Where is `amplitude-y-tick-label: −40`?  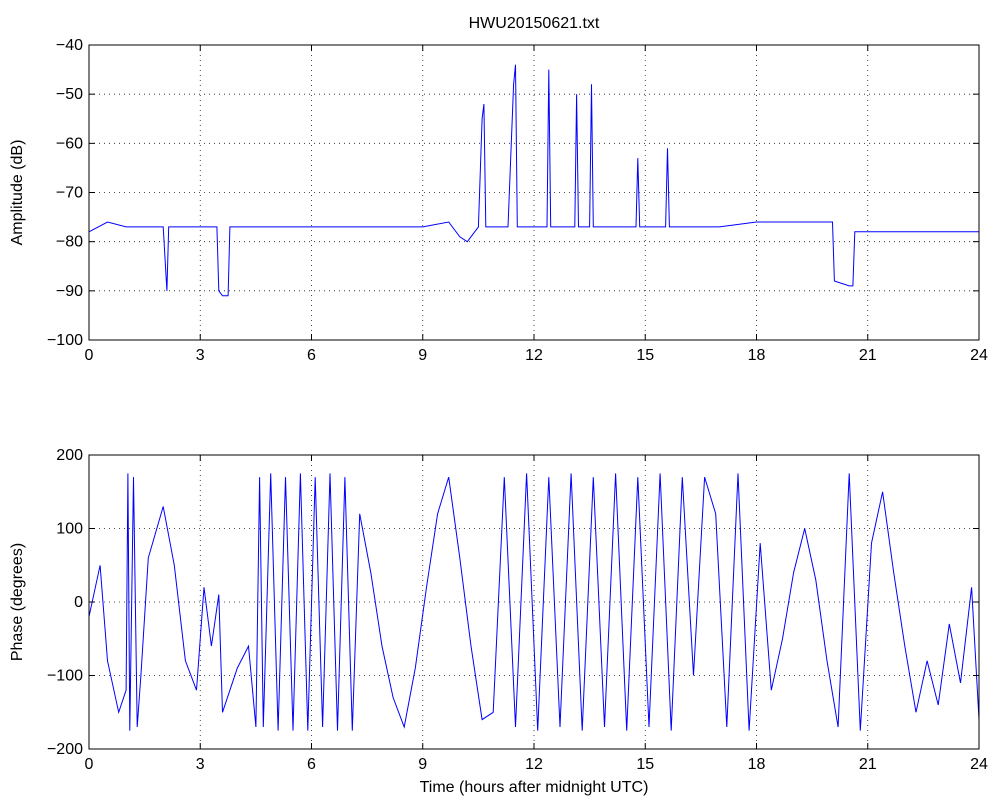
amplitude-y-tick-label: −40 is located at coordinates (69, 45).